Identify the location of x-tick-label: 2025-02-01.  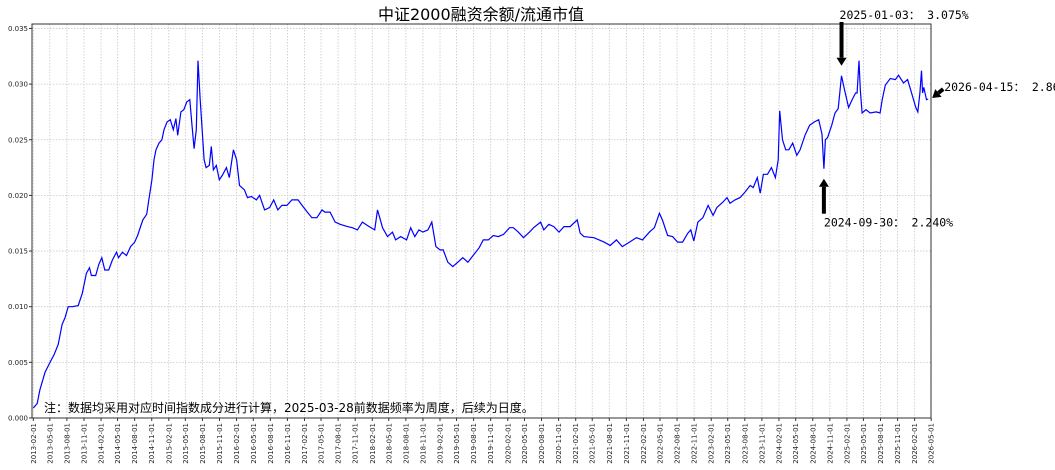
(847, 443).